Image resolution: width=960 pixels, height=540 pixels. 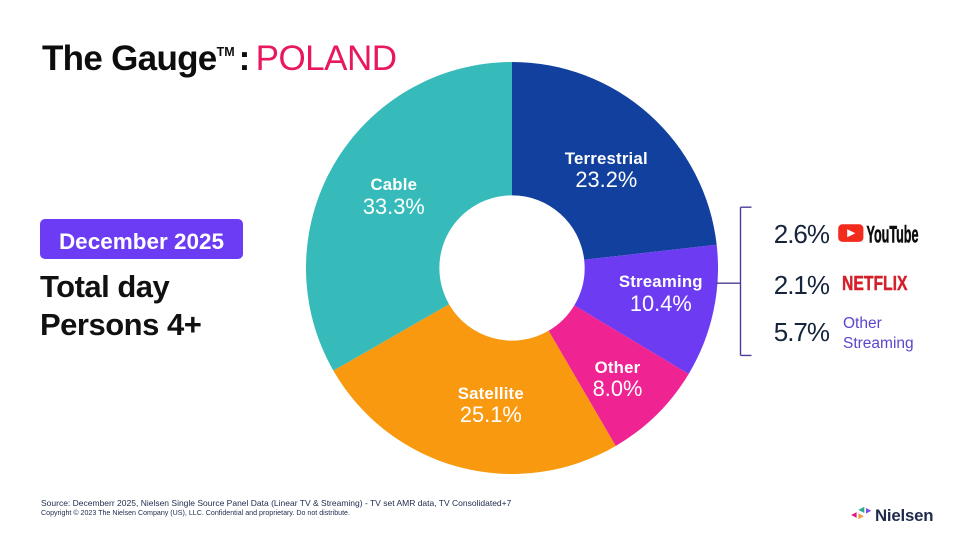 What do you see at coordinates (893, 233) in the screenshot?
I see `svg-text: YouTube` at bounding box center [893, 233].